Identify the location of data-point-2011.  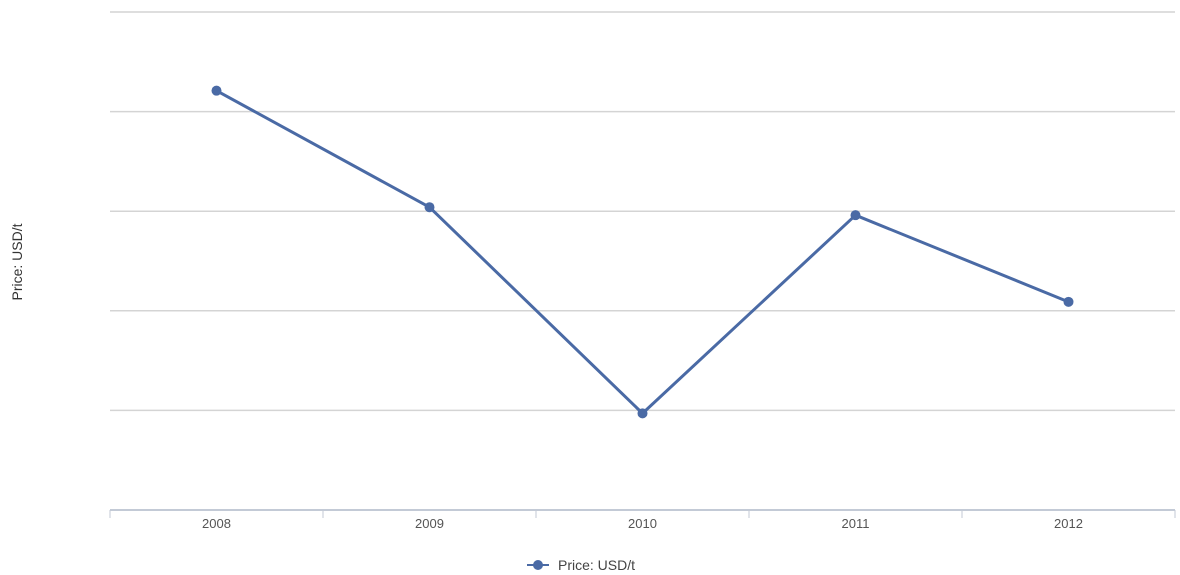
(855, 215).